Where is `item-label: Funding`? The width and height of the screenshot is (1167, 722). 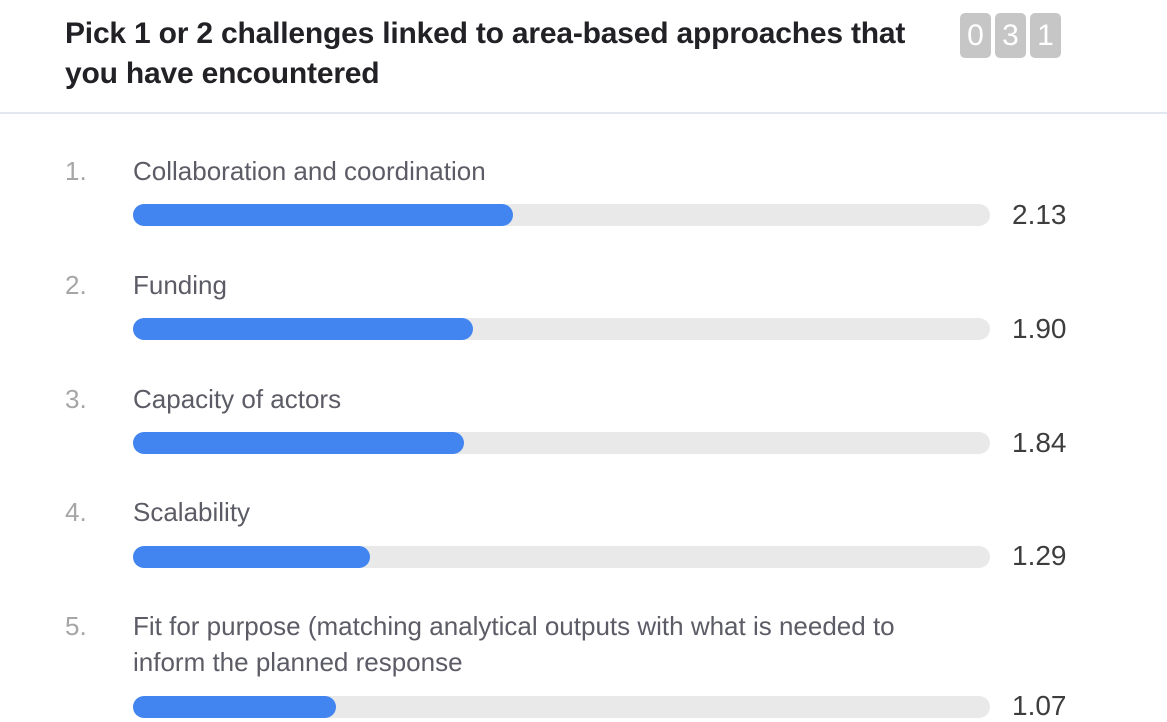
item-label: Funding is located at coordinates (180, 284).